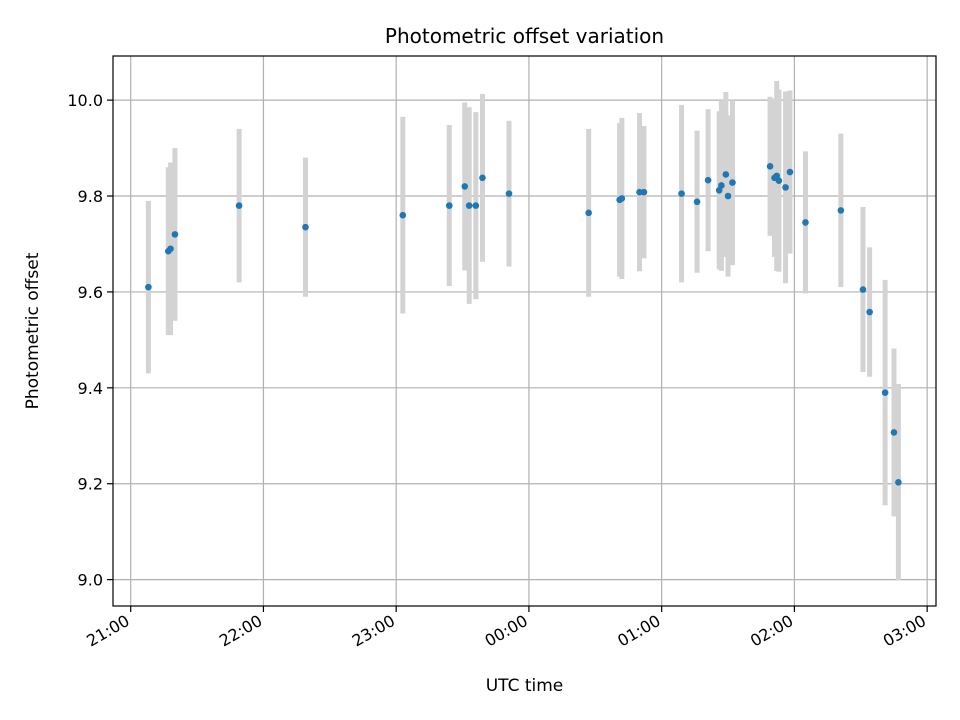  I want to click on y-tick-label: 10.0, so click(85, 100).